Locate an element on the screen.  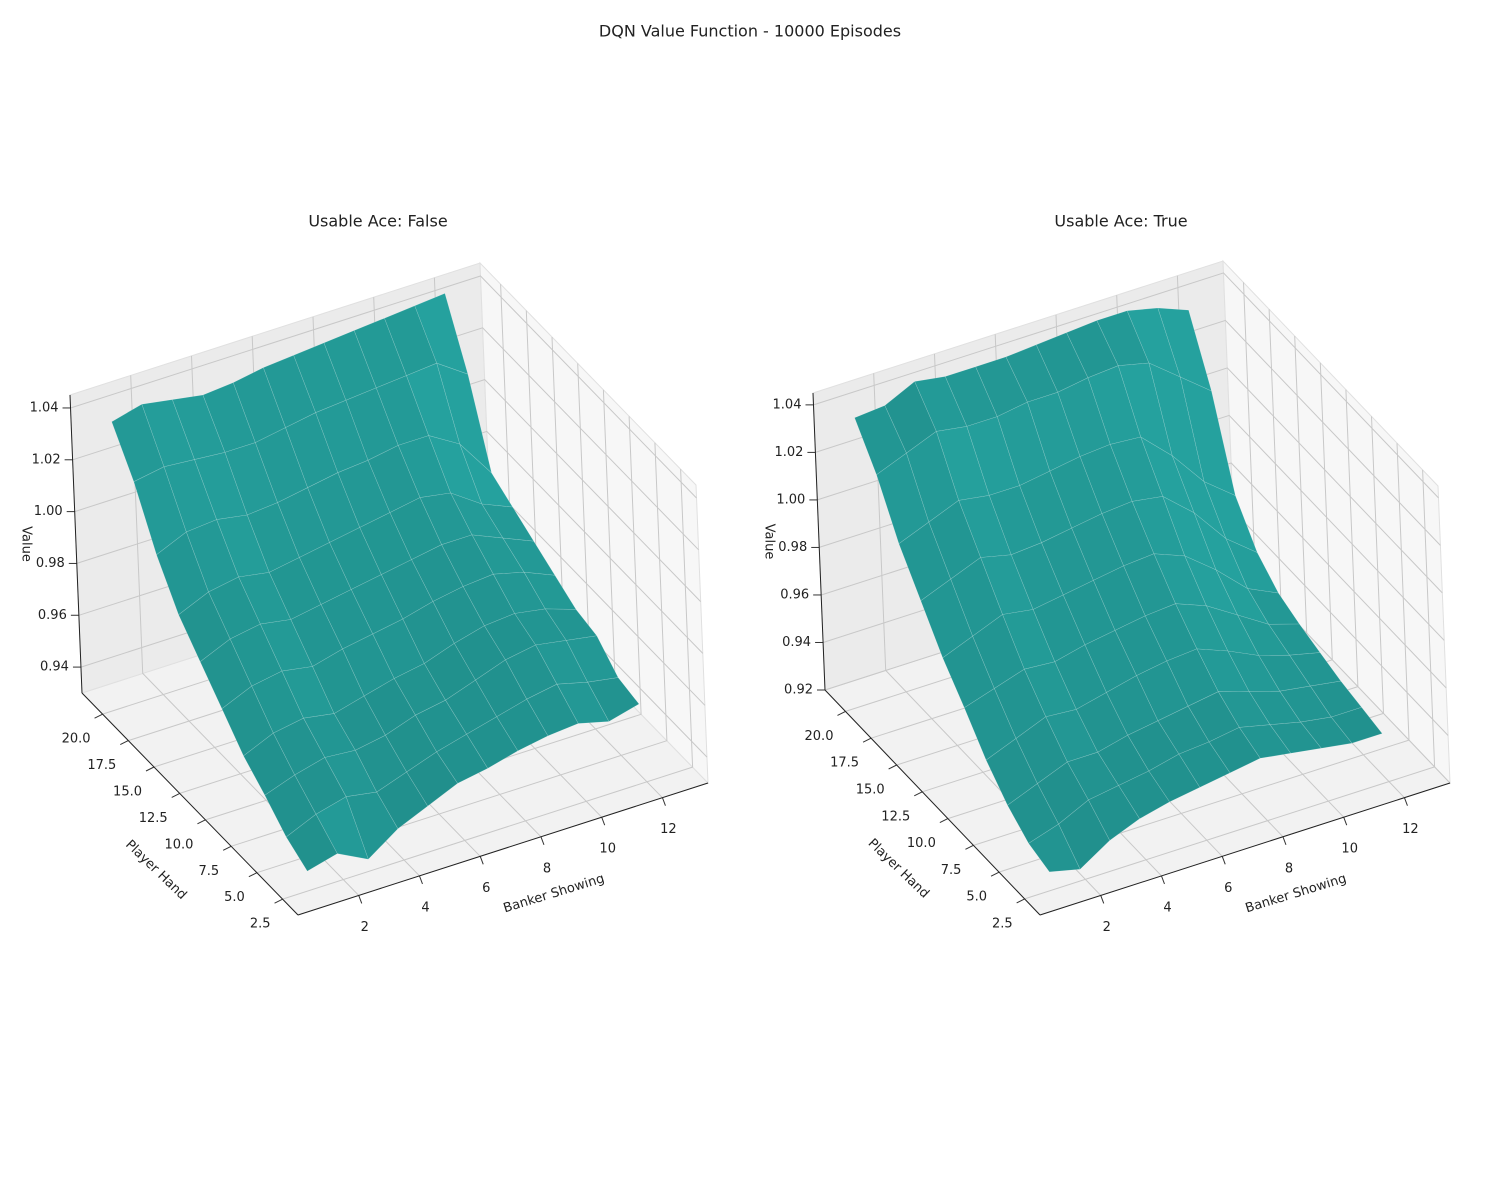
subplot-title: Usable Ace: False is located at coordinates (377, 221).